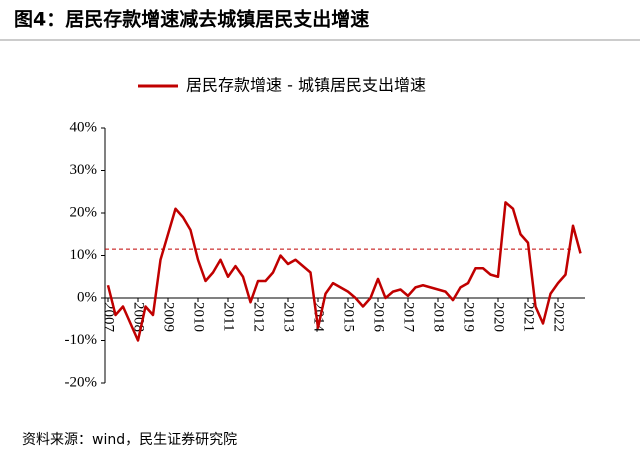  Describe the element at coordinates (306, 85) in the screenshot. I see `legend-label: 居民存款增速 - 城镇居民支出增速` at that location.